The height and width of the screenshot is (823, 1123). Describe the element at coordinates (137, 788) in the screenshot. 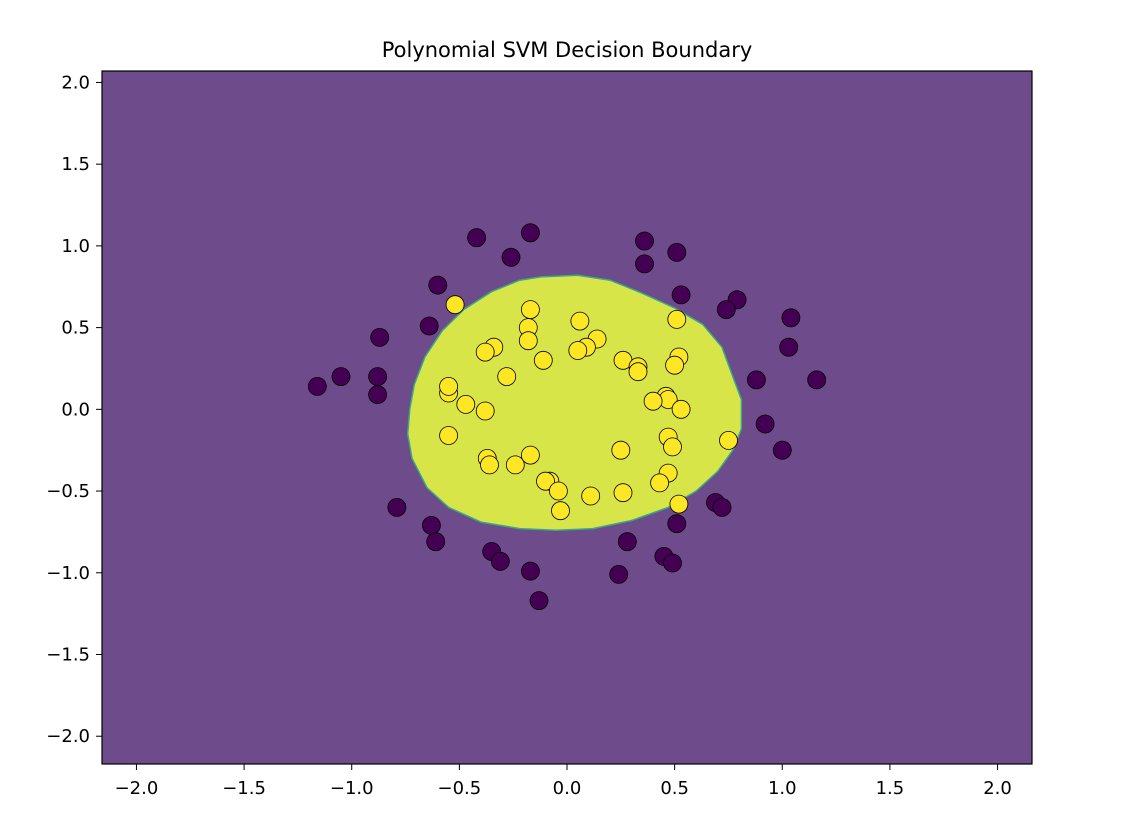

I see `x-tick-label-0: −2.0` at that location.